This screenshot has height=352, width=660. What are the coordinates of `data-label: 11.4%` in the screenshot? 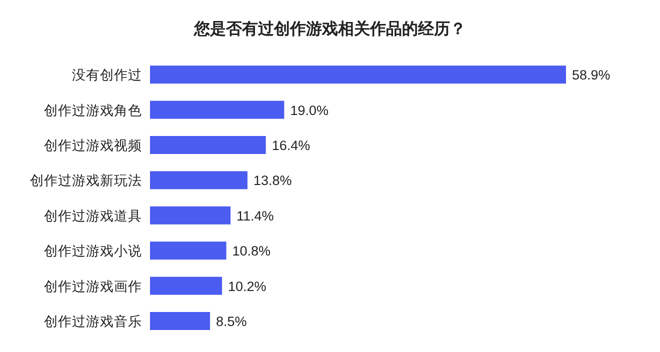 It's located at (255, 216).